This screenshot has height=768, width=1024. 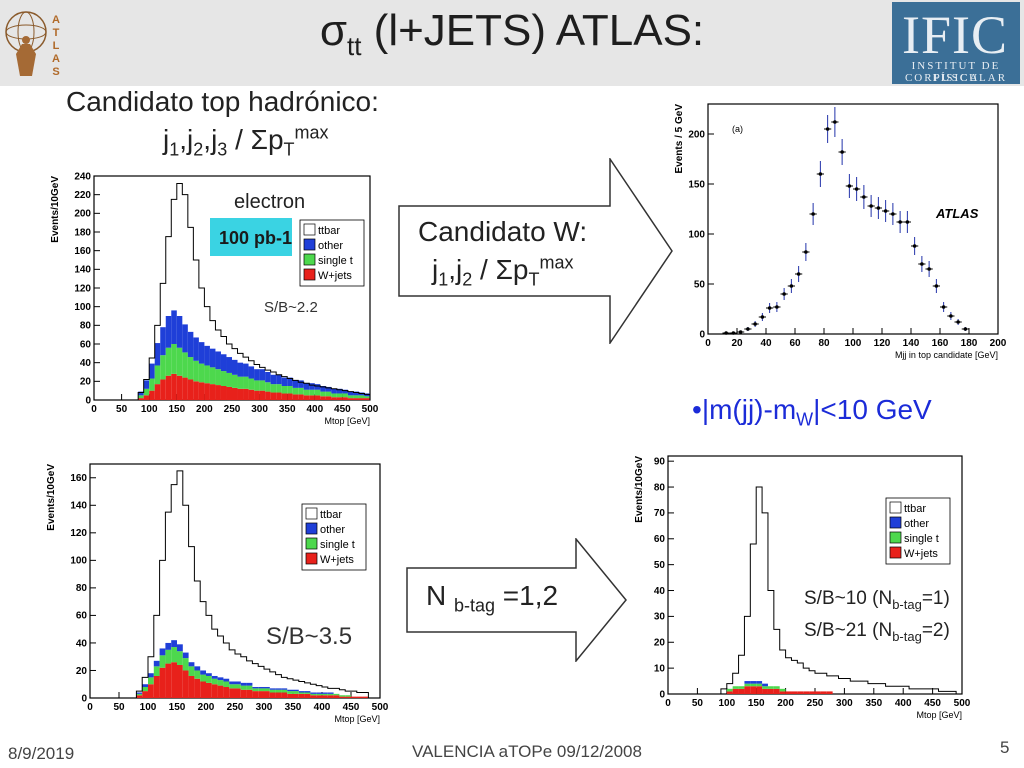 What do you see at coordinates (459, 269) in the screenshot?
I see `j-symbol: j` at bounding box center [459, 269].